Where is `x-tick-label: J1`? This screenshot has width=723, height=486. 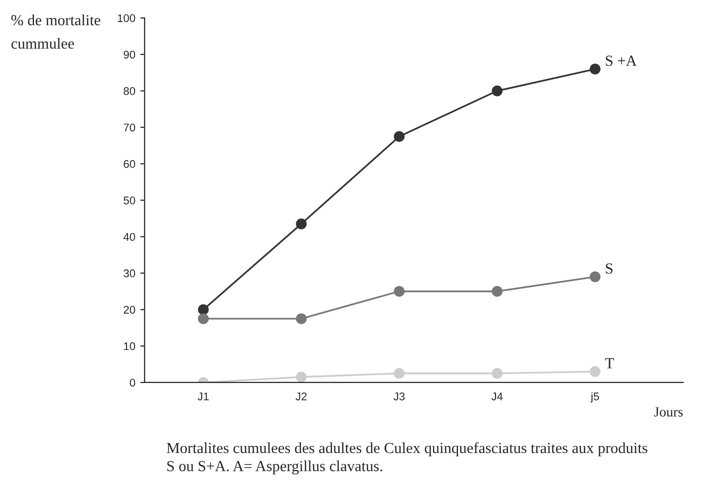
x-tick-label: J1 is located at coordinates (203, 396).